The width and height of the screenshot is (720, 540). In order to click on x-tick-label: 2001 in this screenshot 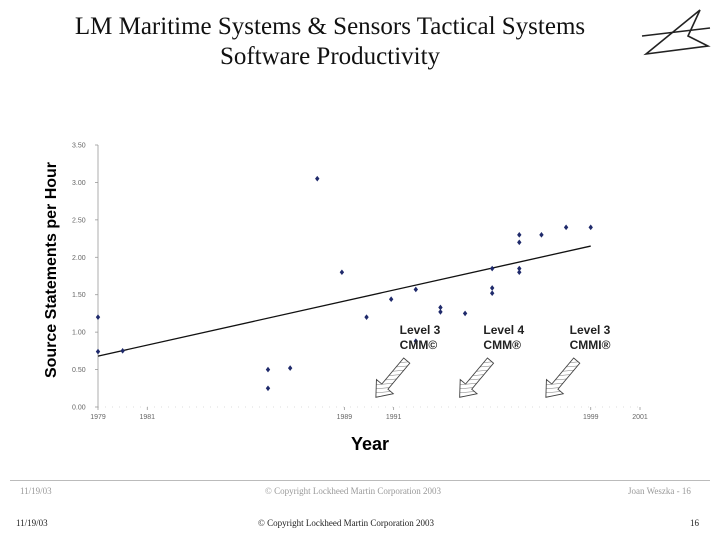, I will do `click(640, 417)`.